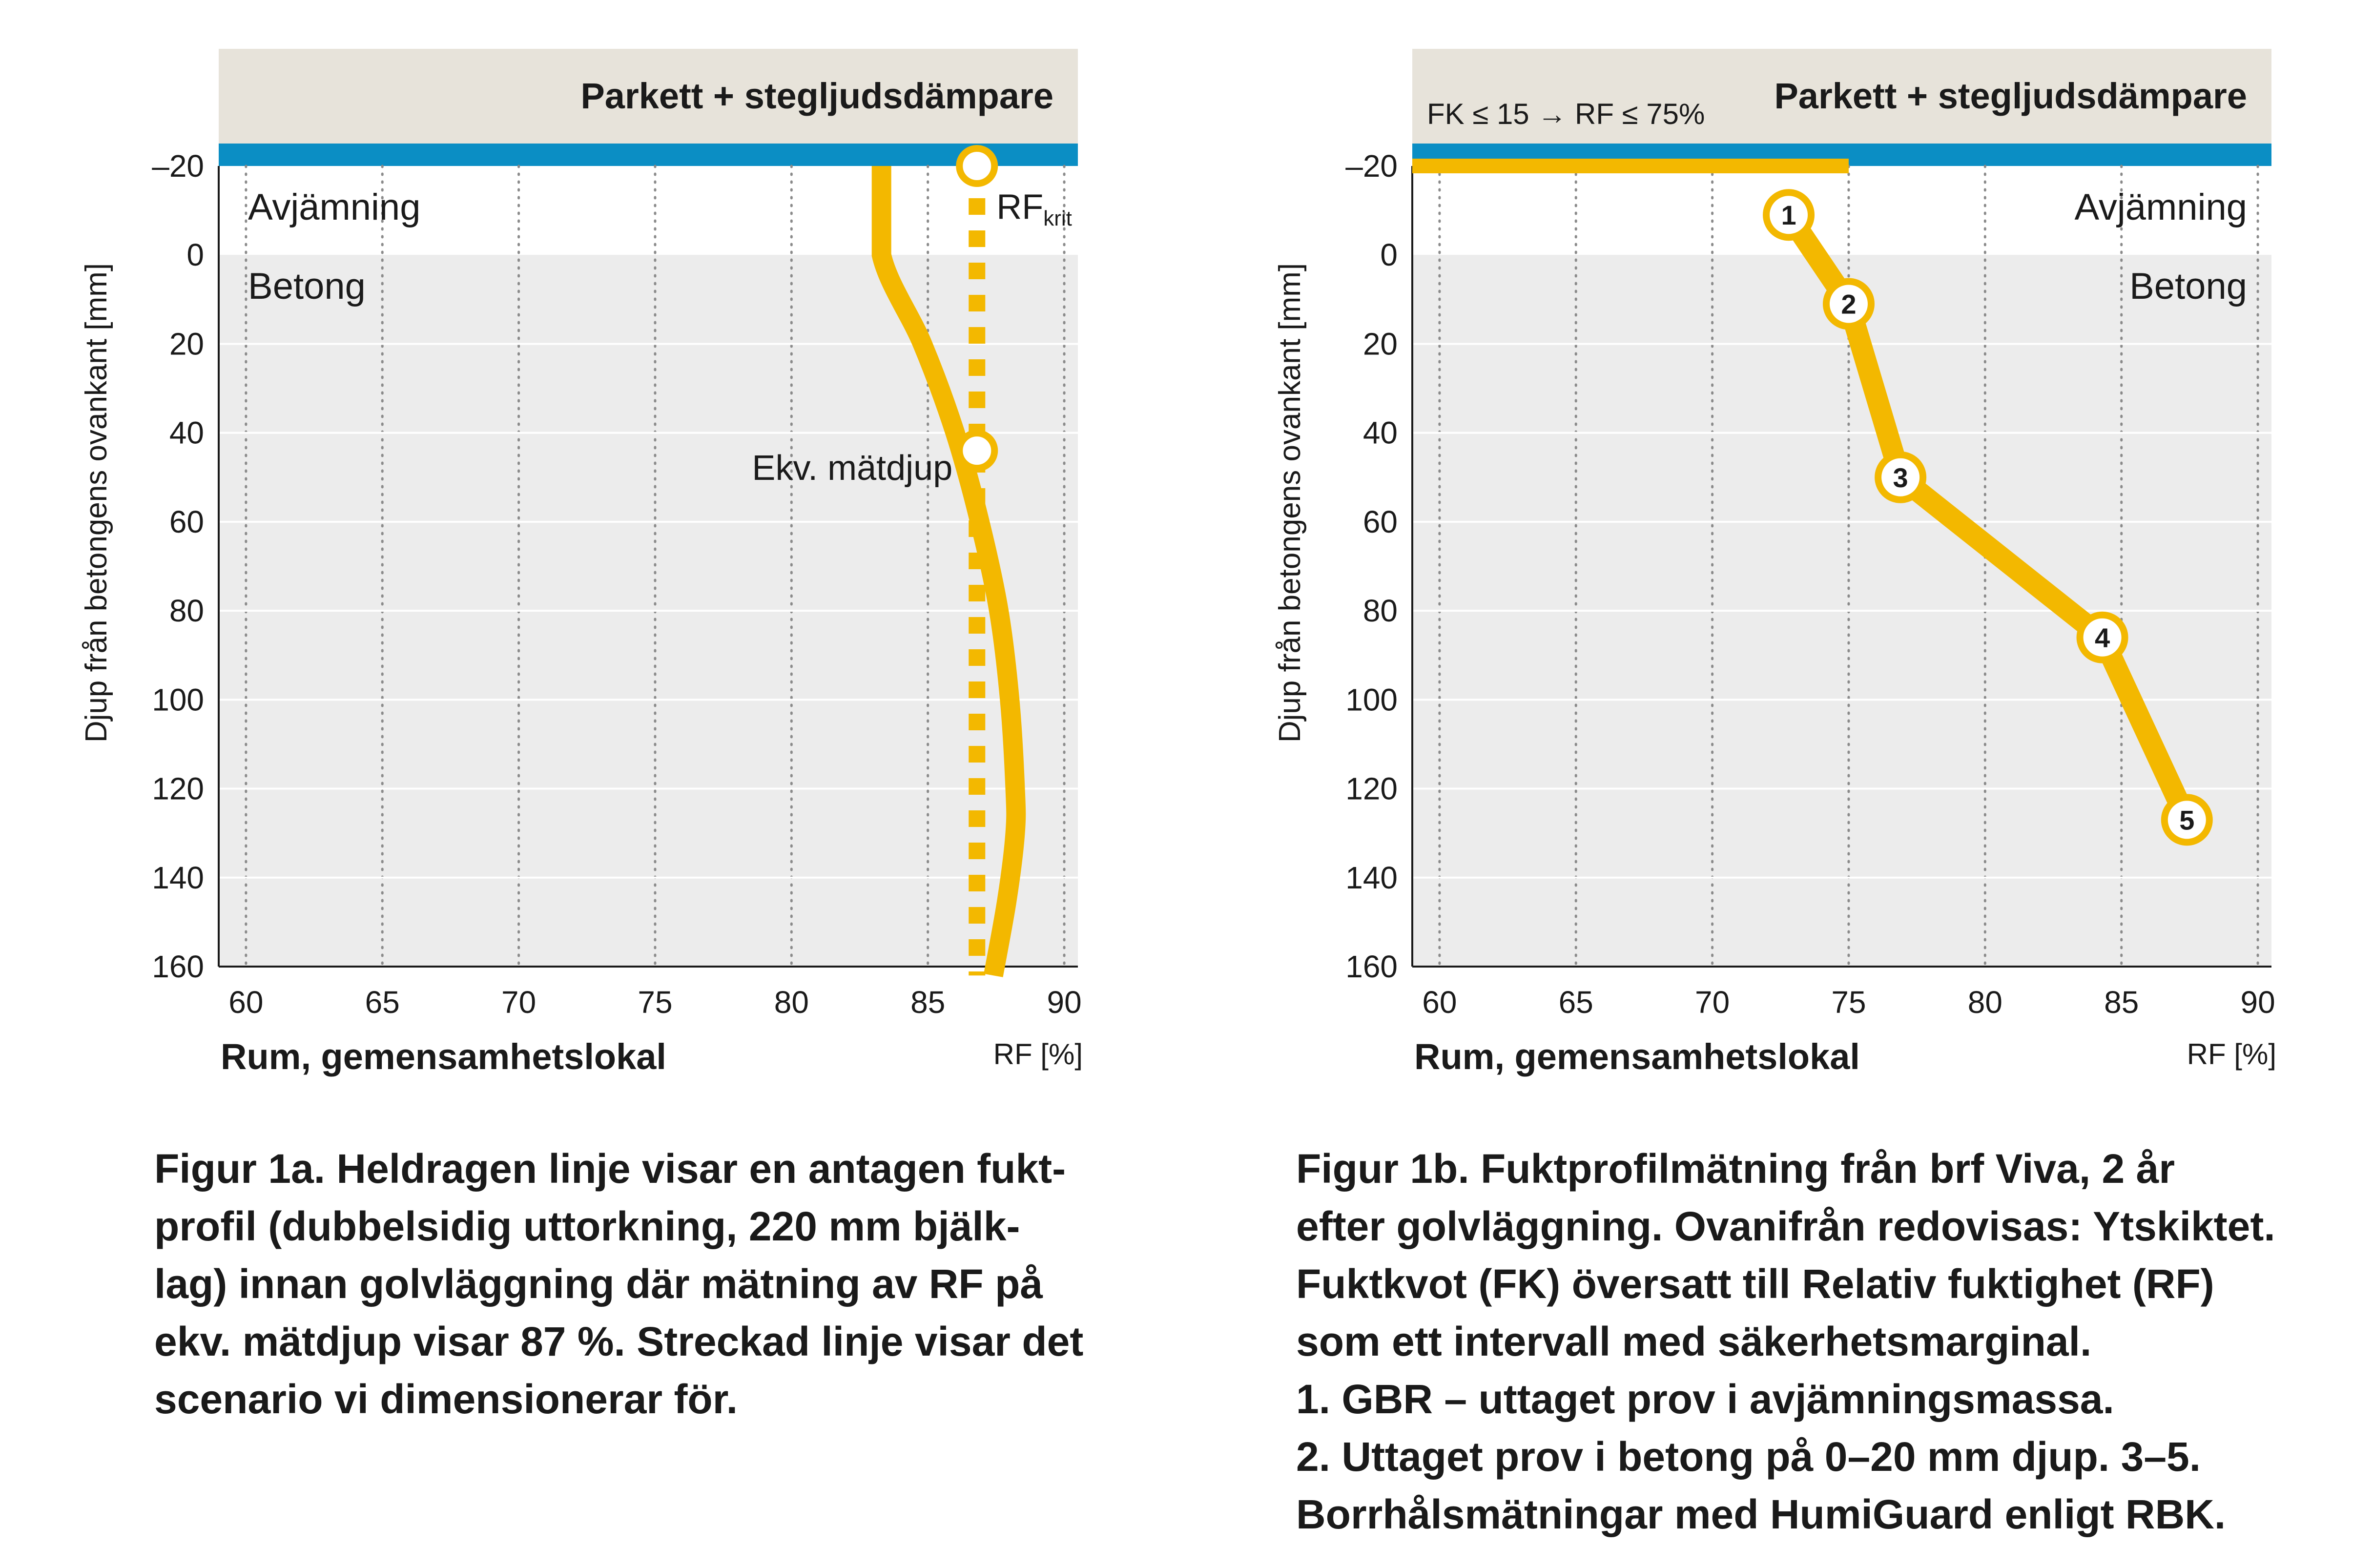  Describe the element at coordinates (648, 155) in the screenshot. I see `surface-layer-band` at that location.